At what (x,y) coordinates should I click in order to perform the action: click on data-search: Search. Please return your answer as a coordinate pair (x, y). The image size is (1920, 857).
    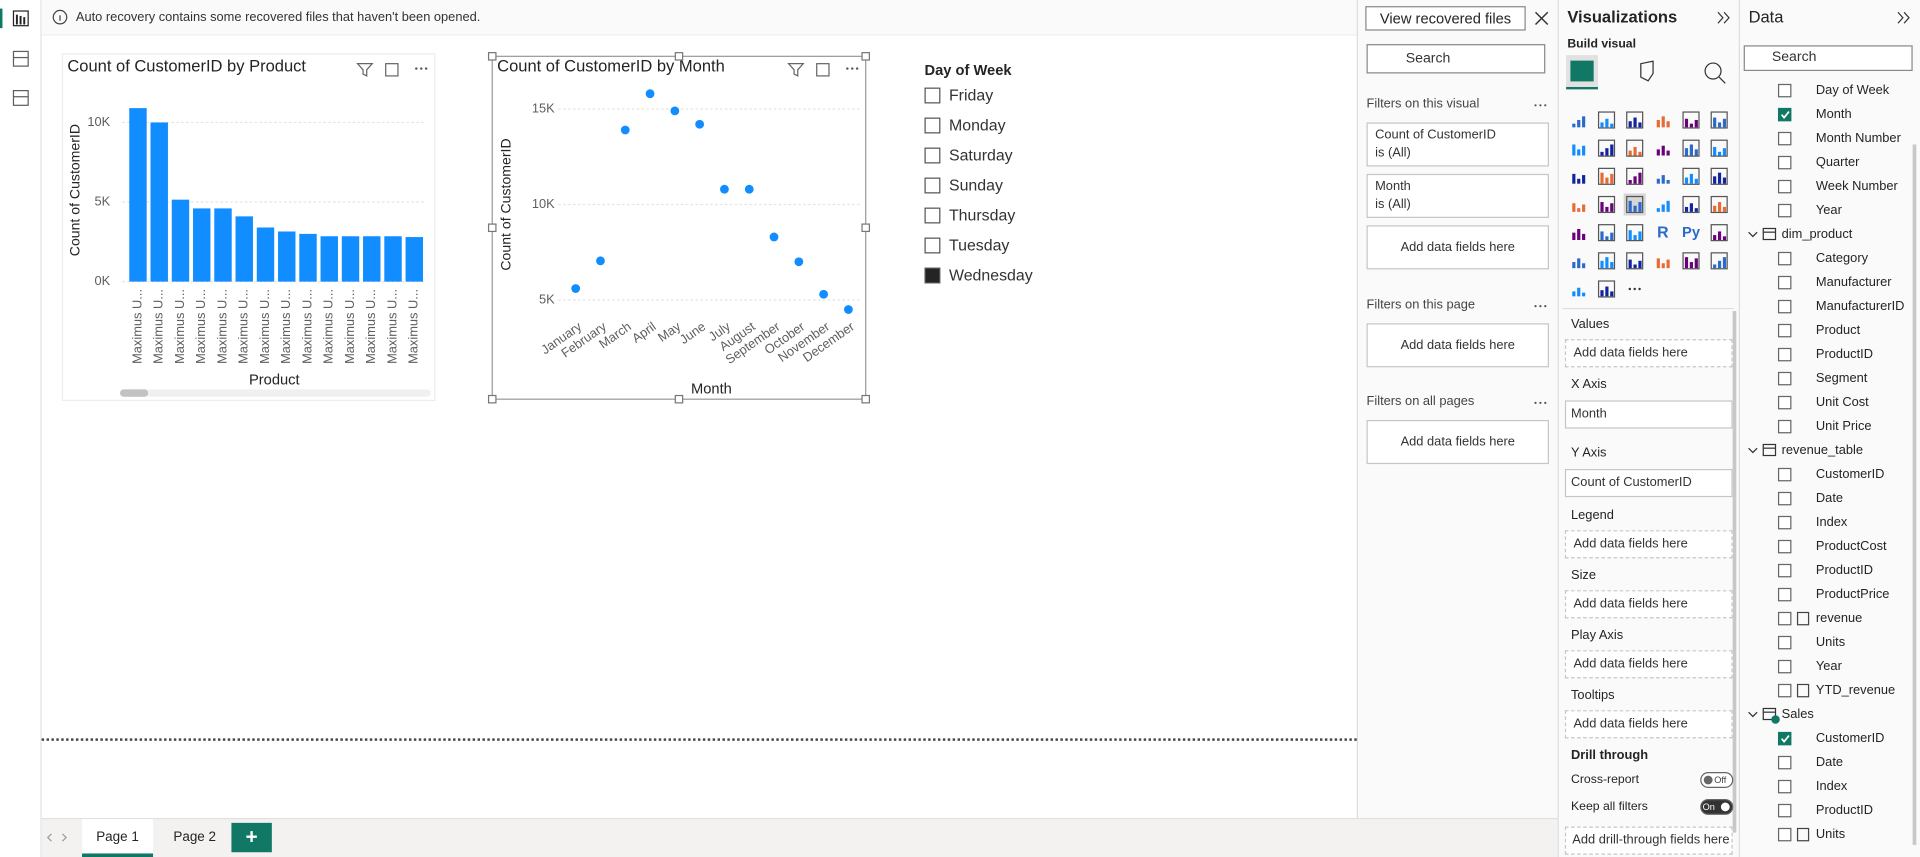
    Looking at the image, I should click on (1828, 58).